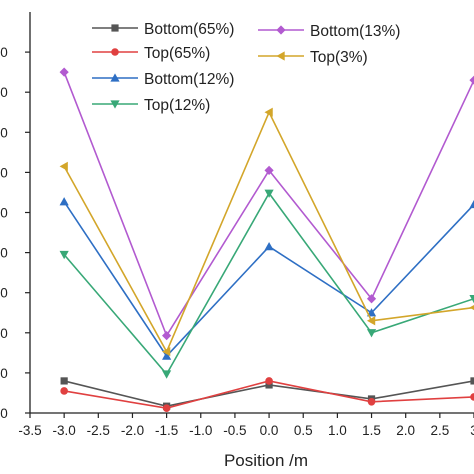 This screenshot has height=474, width=474. Describe the element at coordinates (339, 57) in the screenshot. I see `legend-label: Top(3%)` at that location.